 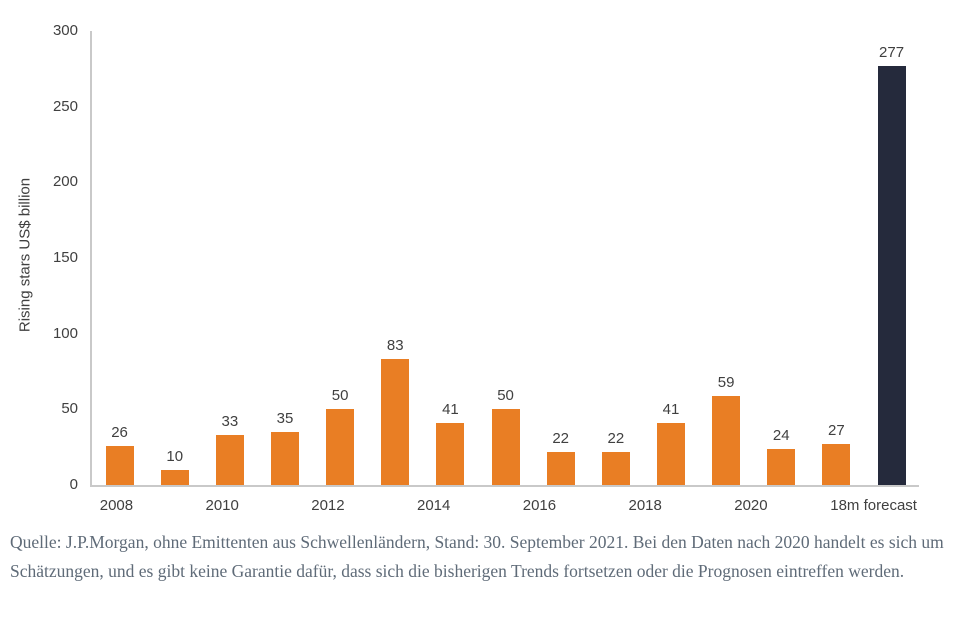 I want to click on bar-value-label: 27, so click(x=836, y=430).